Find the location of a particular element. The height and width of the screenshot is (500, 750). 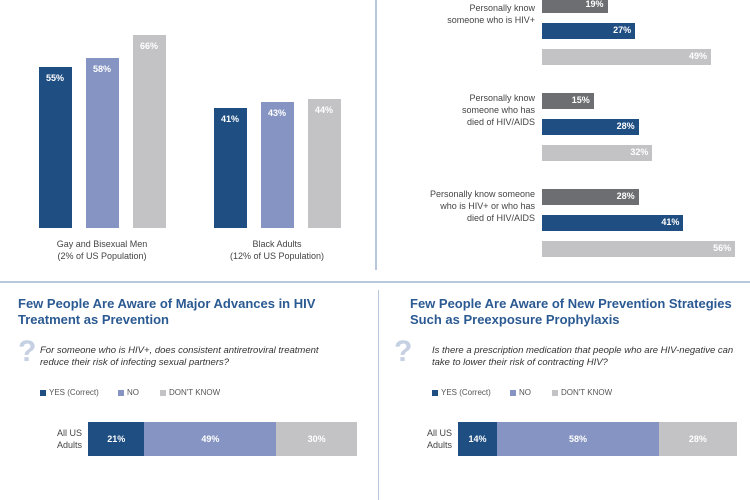

value-label: 27% is located at coordinates (622, 30).